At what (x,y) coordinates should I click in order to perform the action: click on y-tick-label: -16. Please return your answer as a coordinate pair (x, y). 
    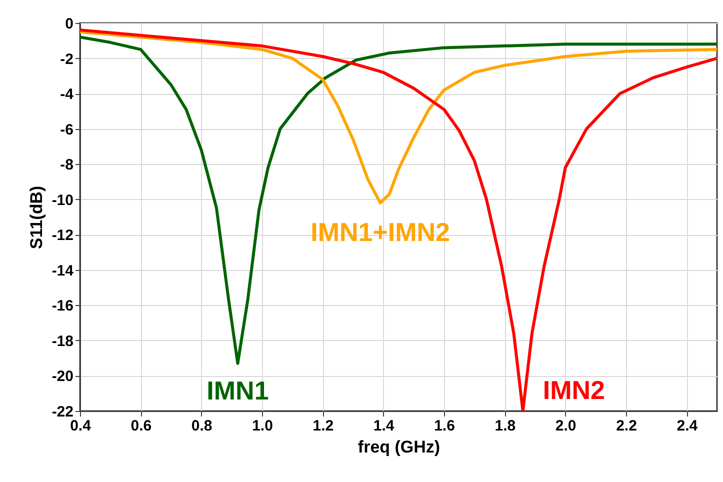
    Looking at the image, I should click on (63, 306).